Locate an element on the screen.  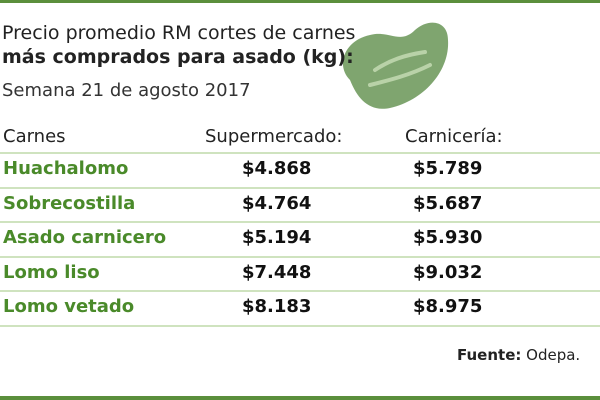
price-cell: $4.764 is located at coordinates (277, 203).